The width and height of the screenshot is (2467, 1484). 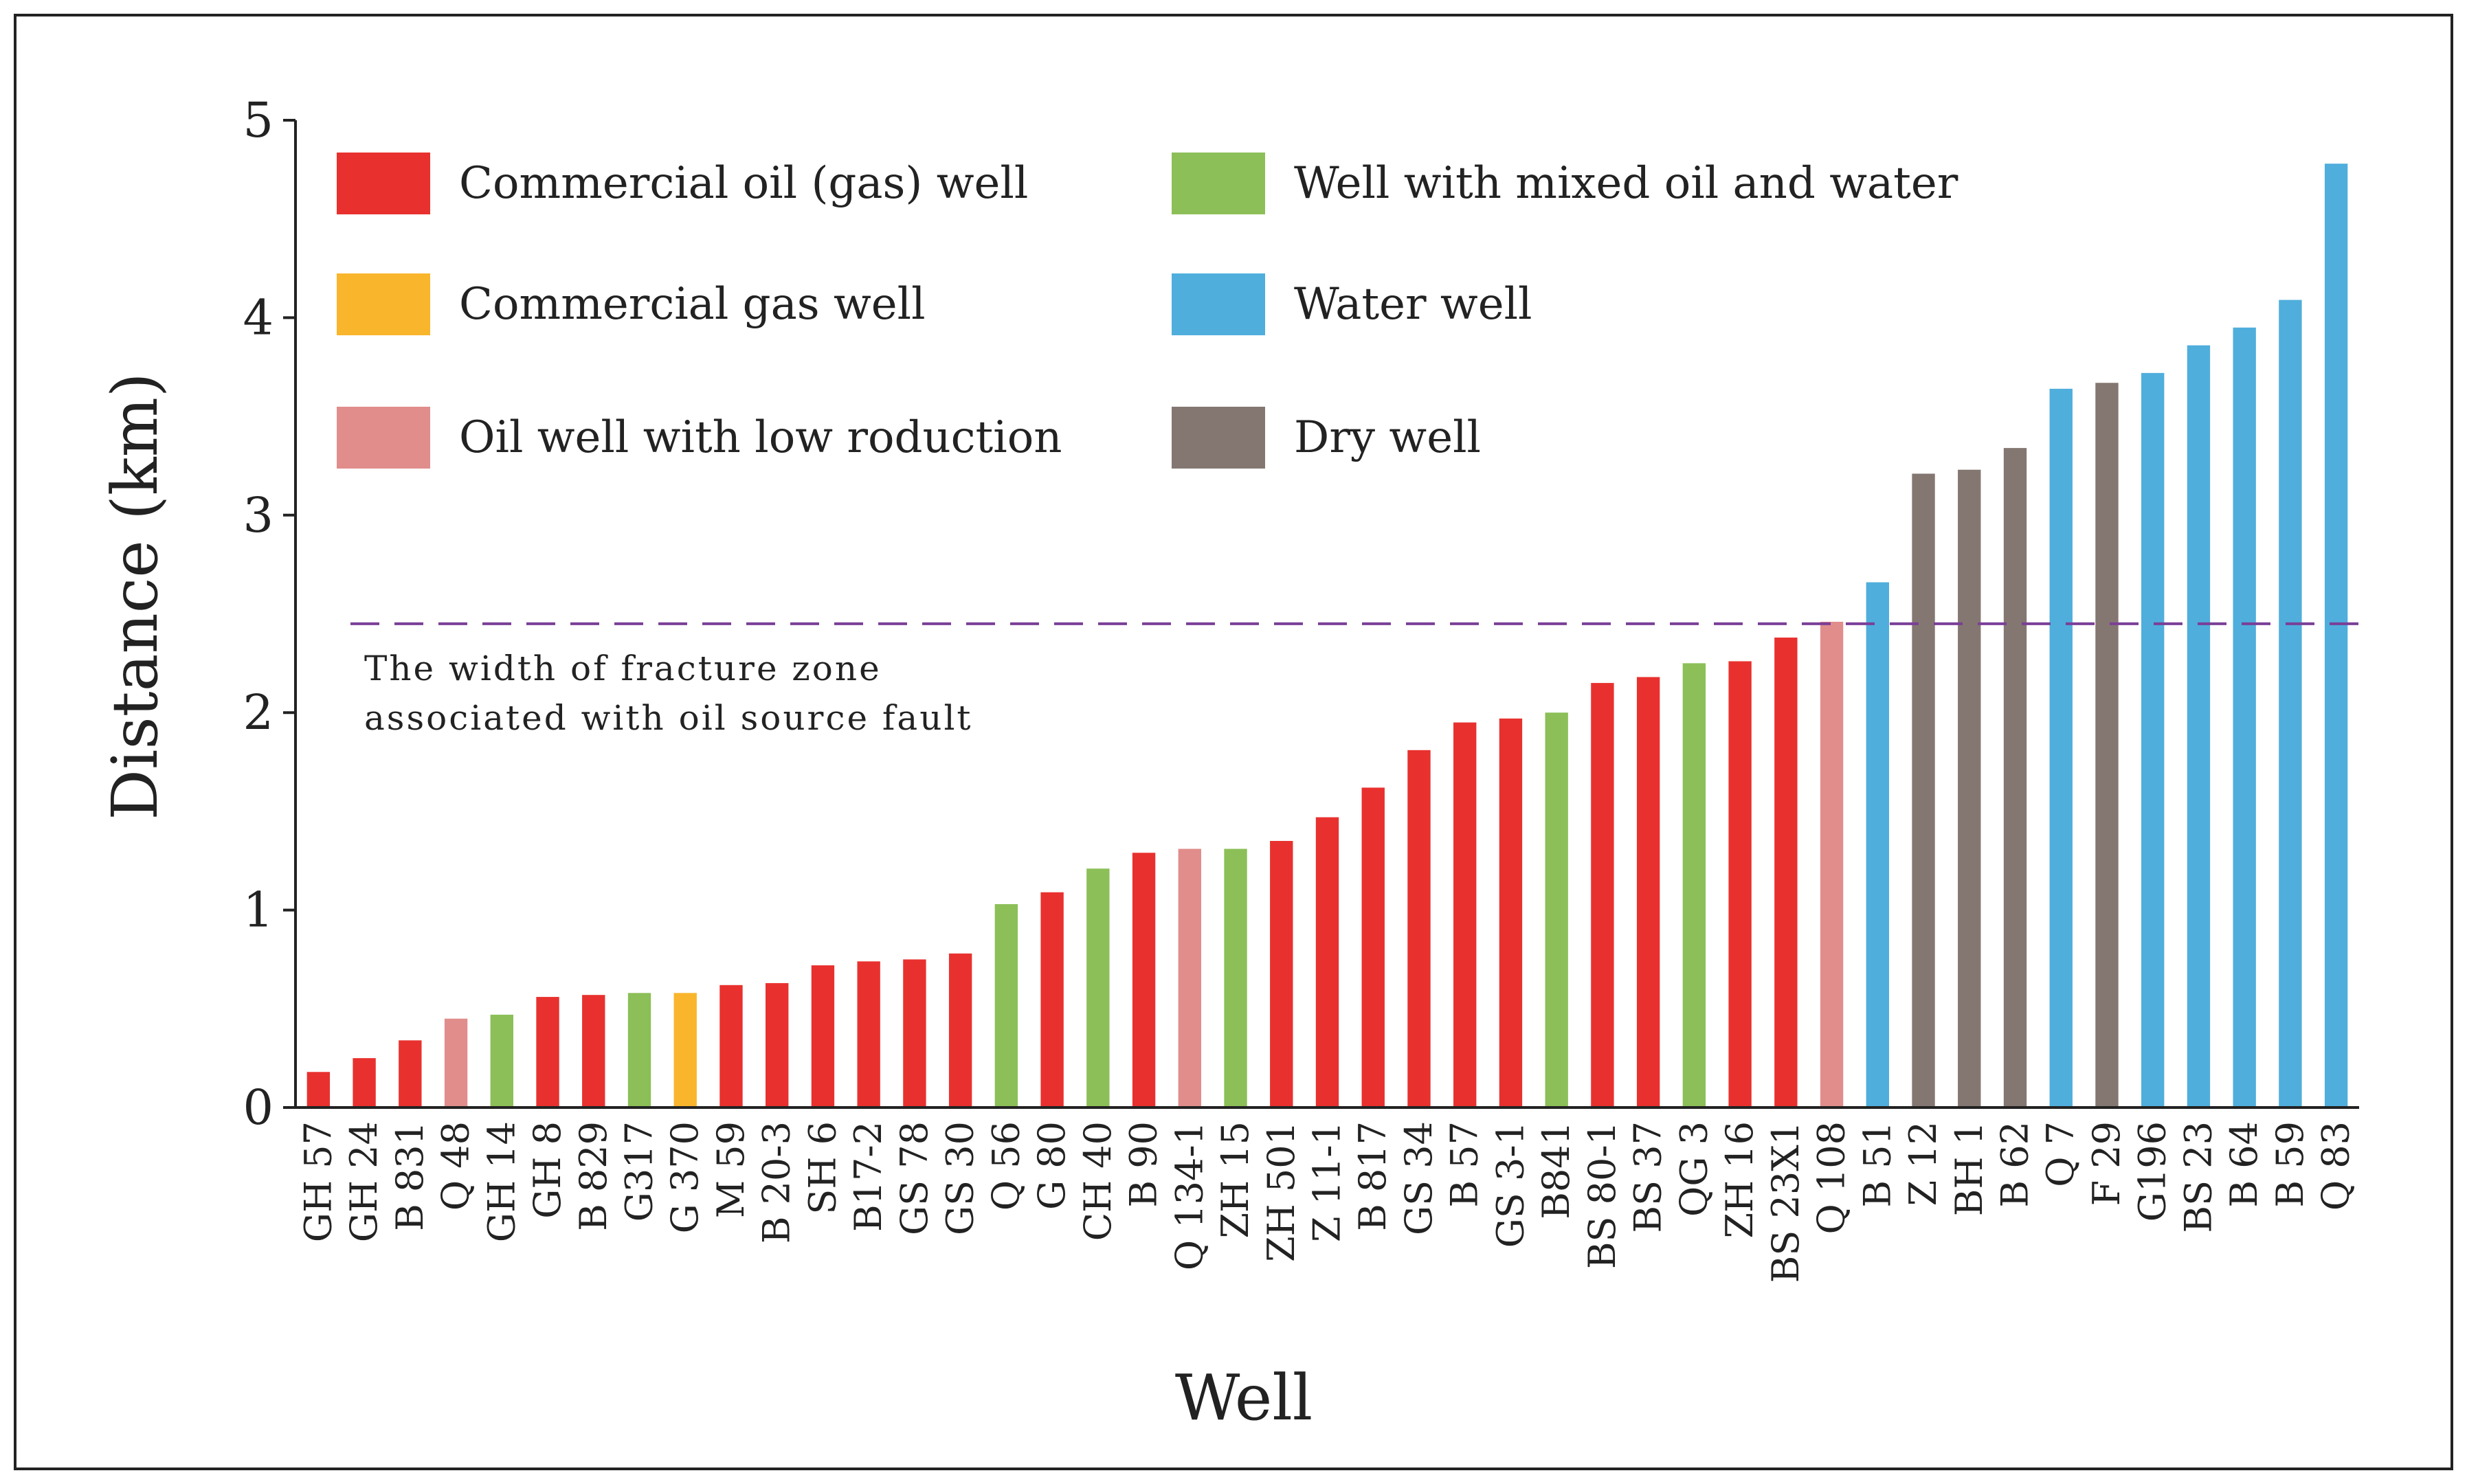 I want to click on x-tick-label-6: B 829, so click(x=593, y=1176).